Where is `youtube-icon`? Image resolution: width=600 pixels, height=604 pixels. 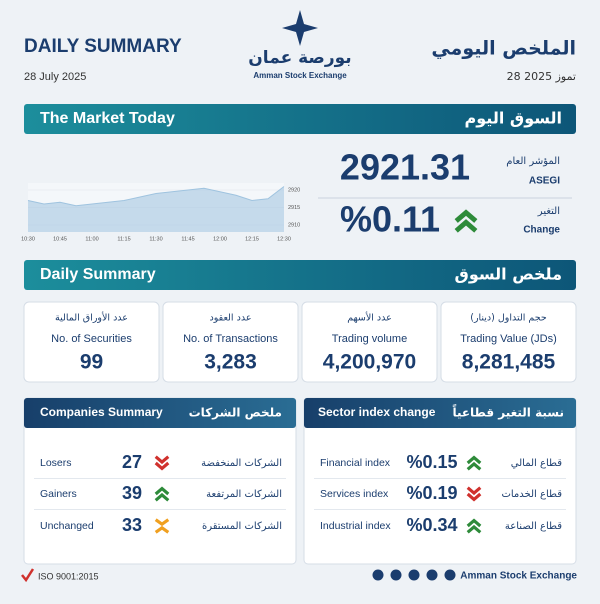 youtube-icon is located at coordinates (450, 575).